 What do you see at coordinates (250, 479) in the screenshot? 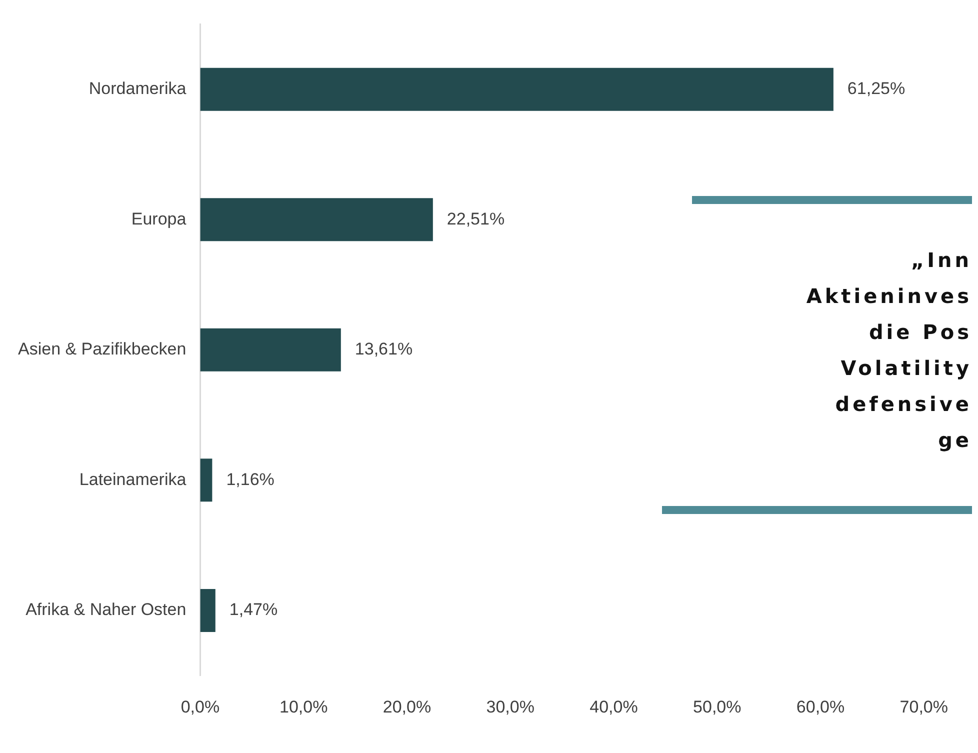
I see `data-label: 1,16%` at bounding box center [250, 479].